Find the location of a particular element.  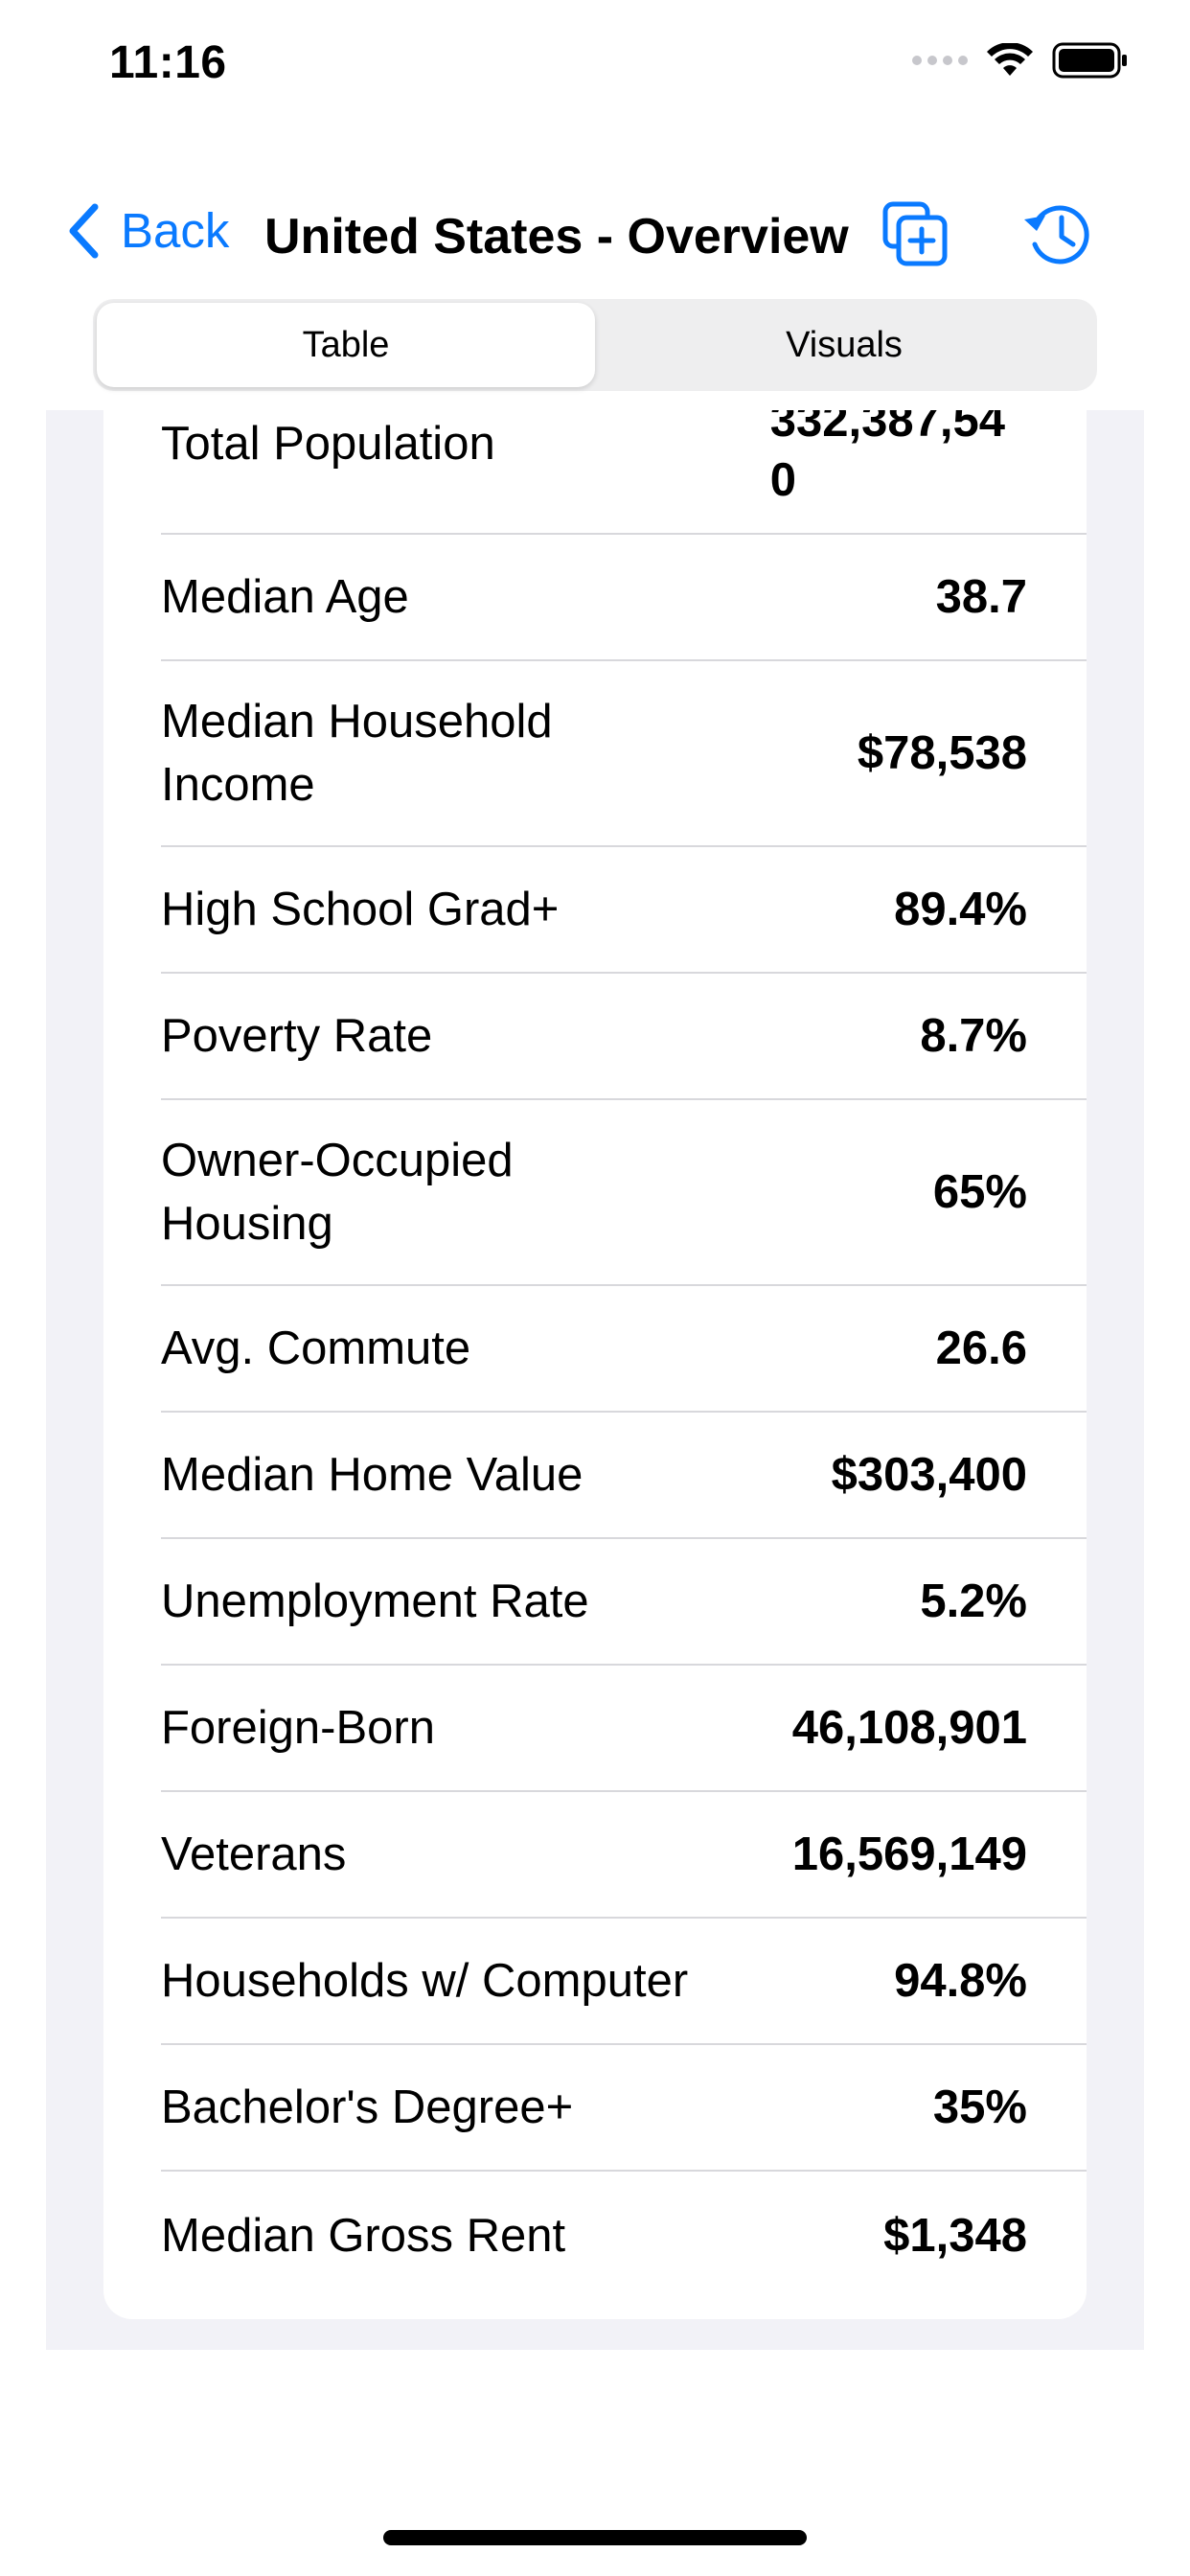

navigation-bar: Back United States - Overview is located at coordinates (595, 235).